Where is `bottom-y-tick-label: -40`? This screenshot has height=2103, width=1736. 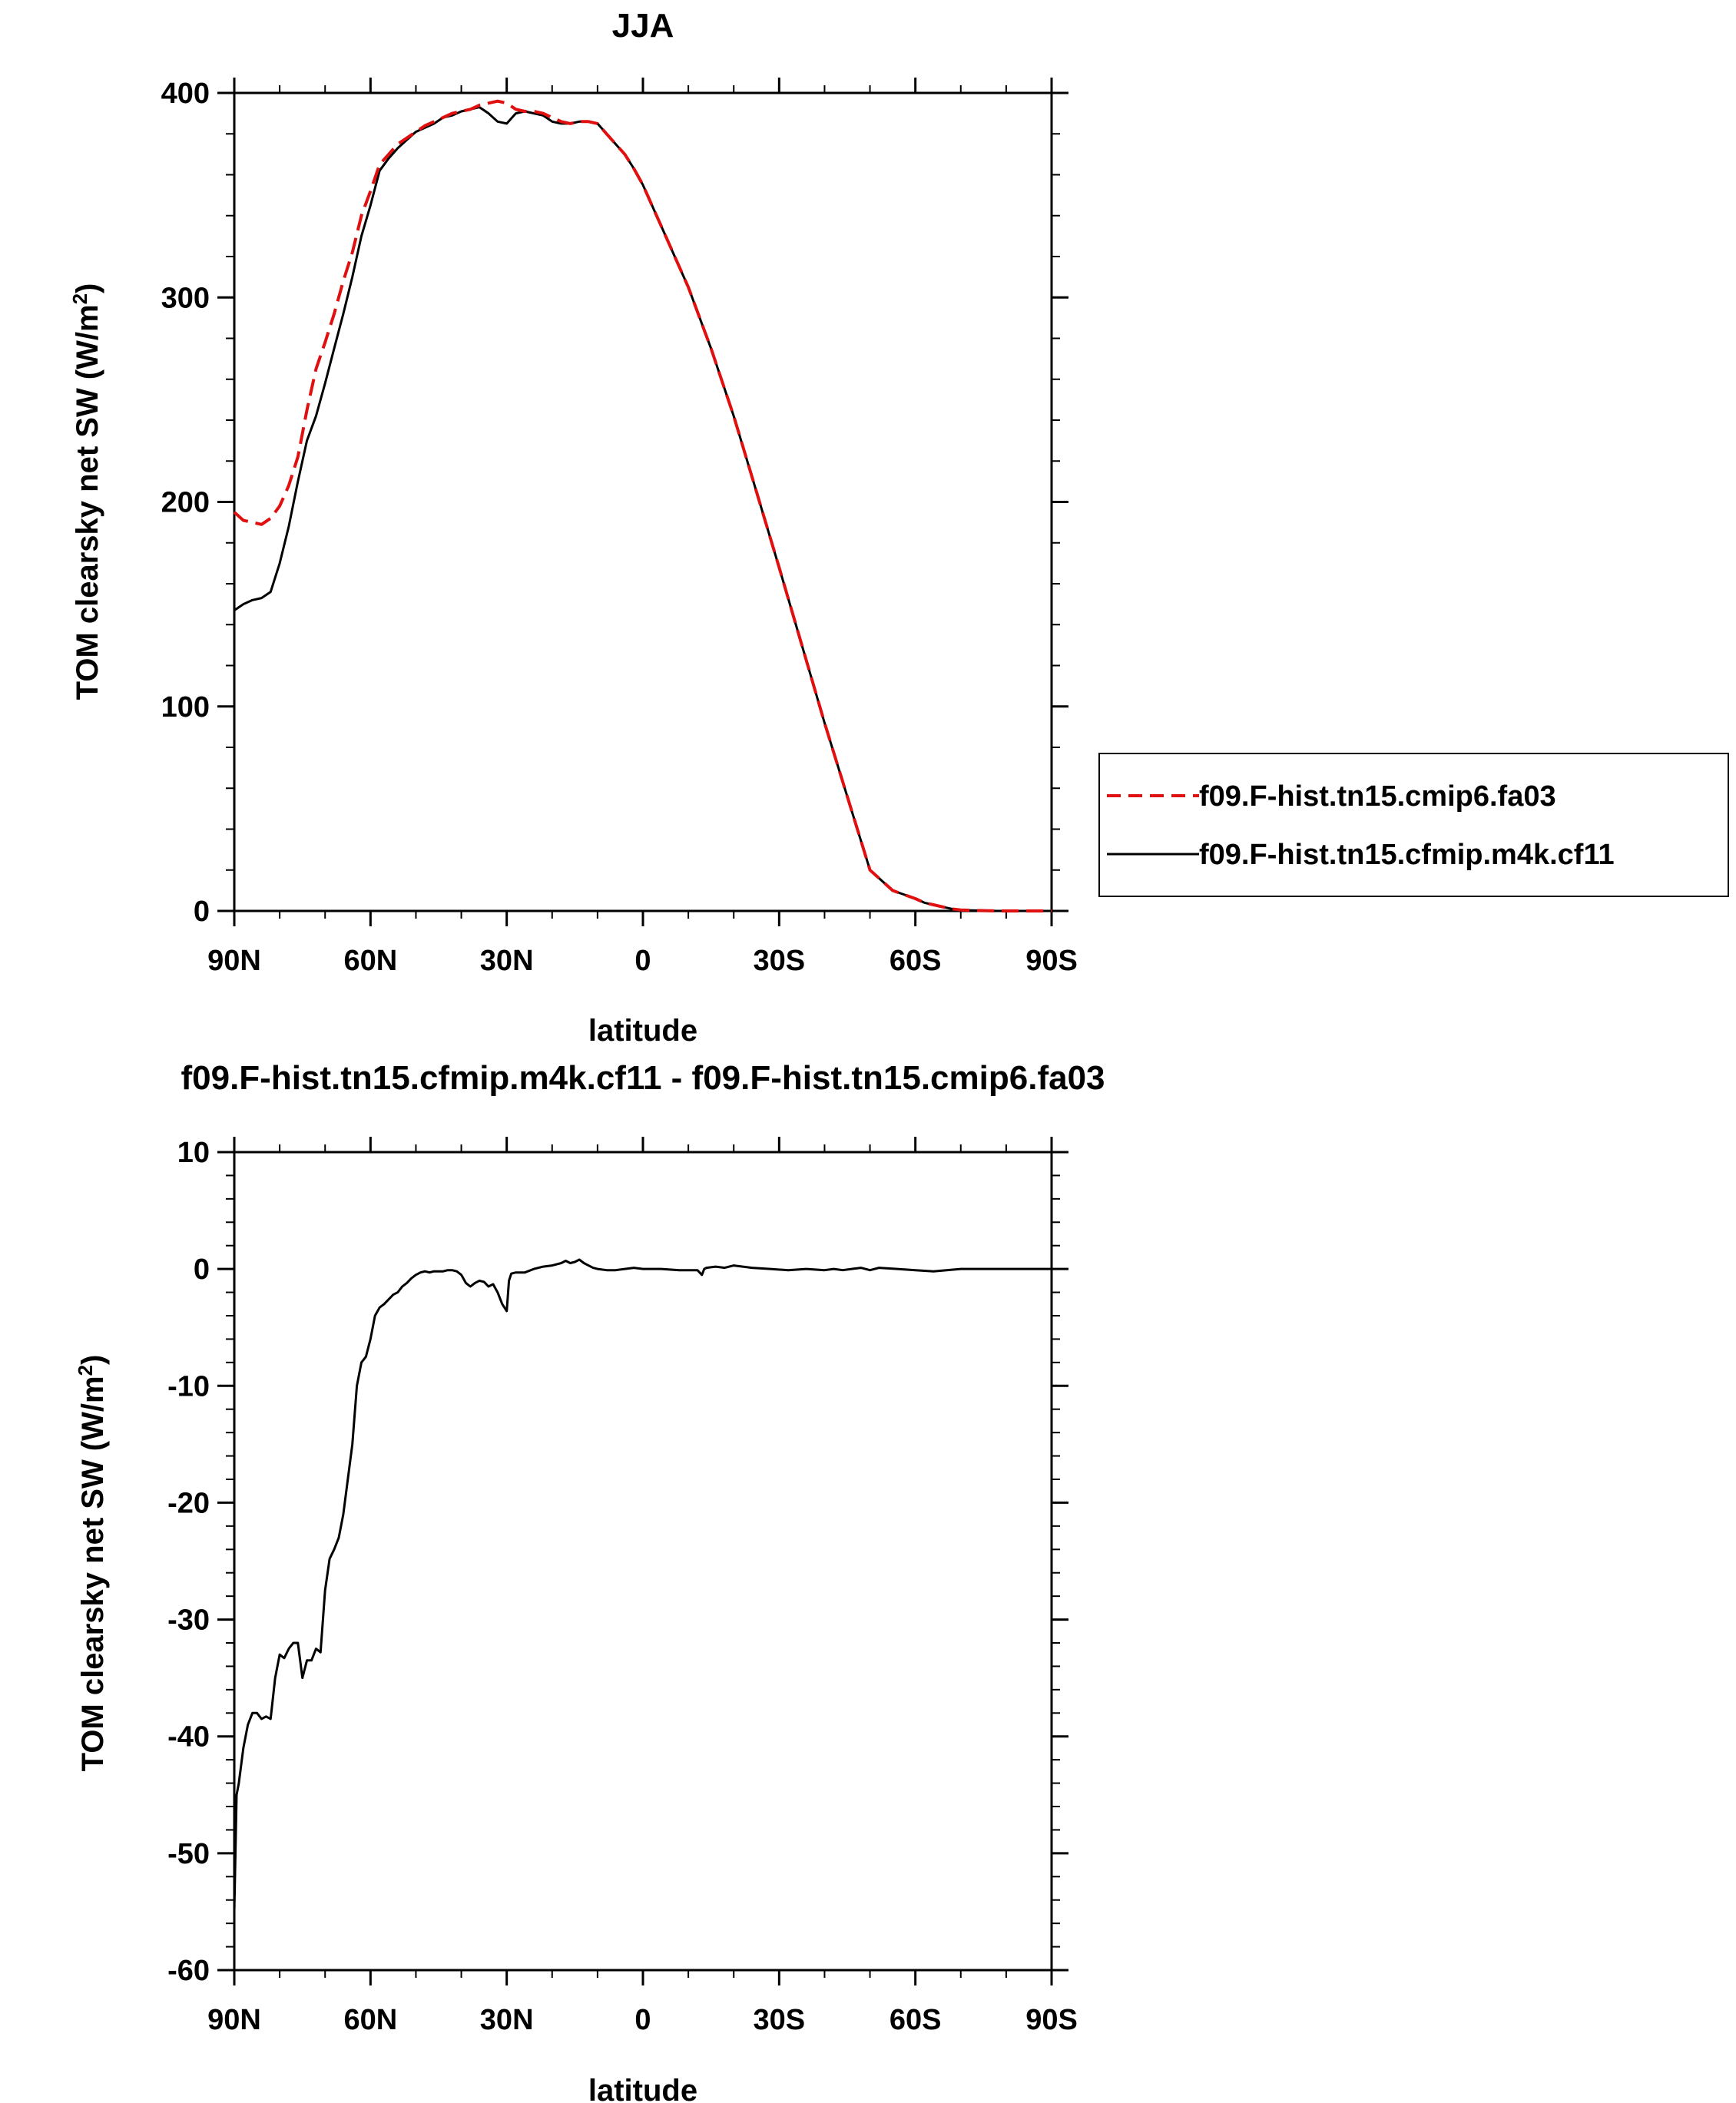 bottom-y-tick-label: -40 is located at coordinates (189, 1737).